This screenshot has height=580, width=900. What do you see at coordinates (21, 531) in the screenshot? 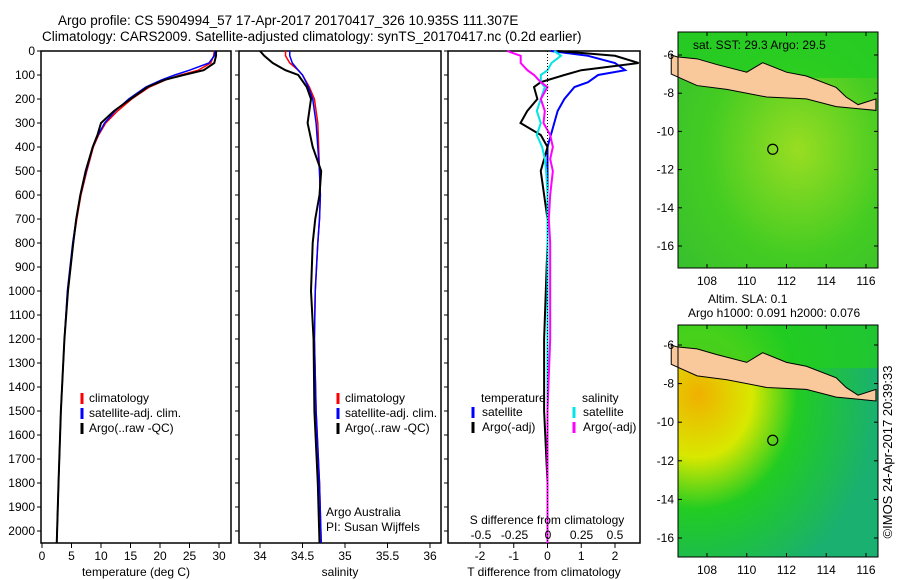
I see `y-tick-label: 2000` at bounding box center [21, 531].